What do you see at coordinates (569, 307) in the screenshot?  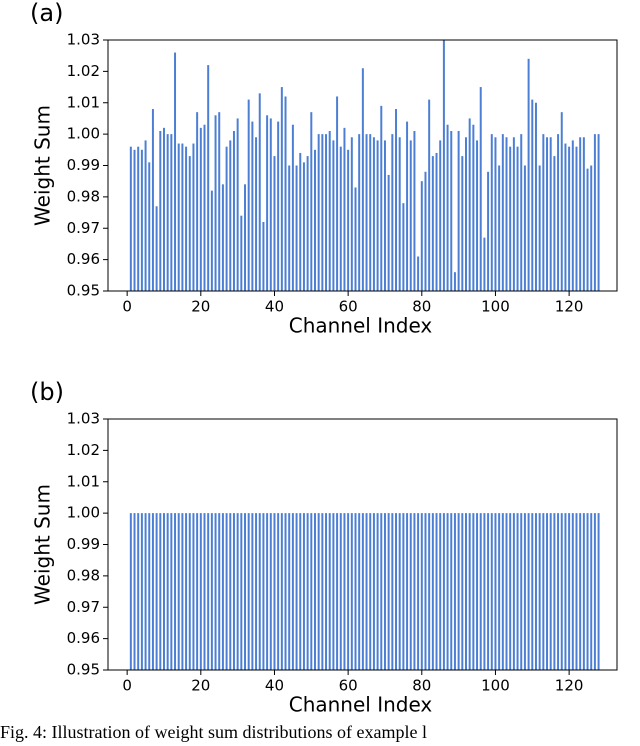 I see `x-tick-label: 120` at bounding box center [569, 307].